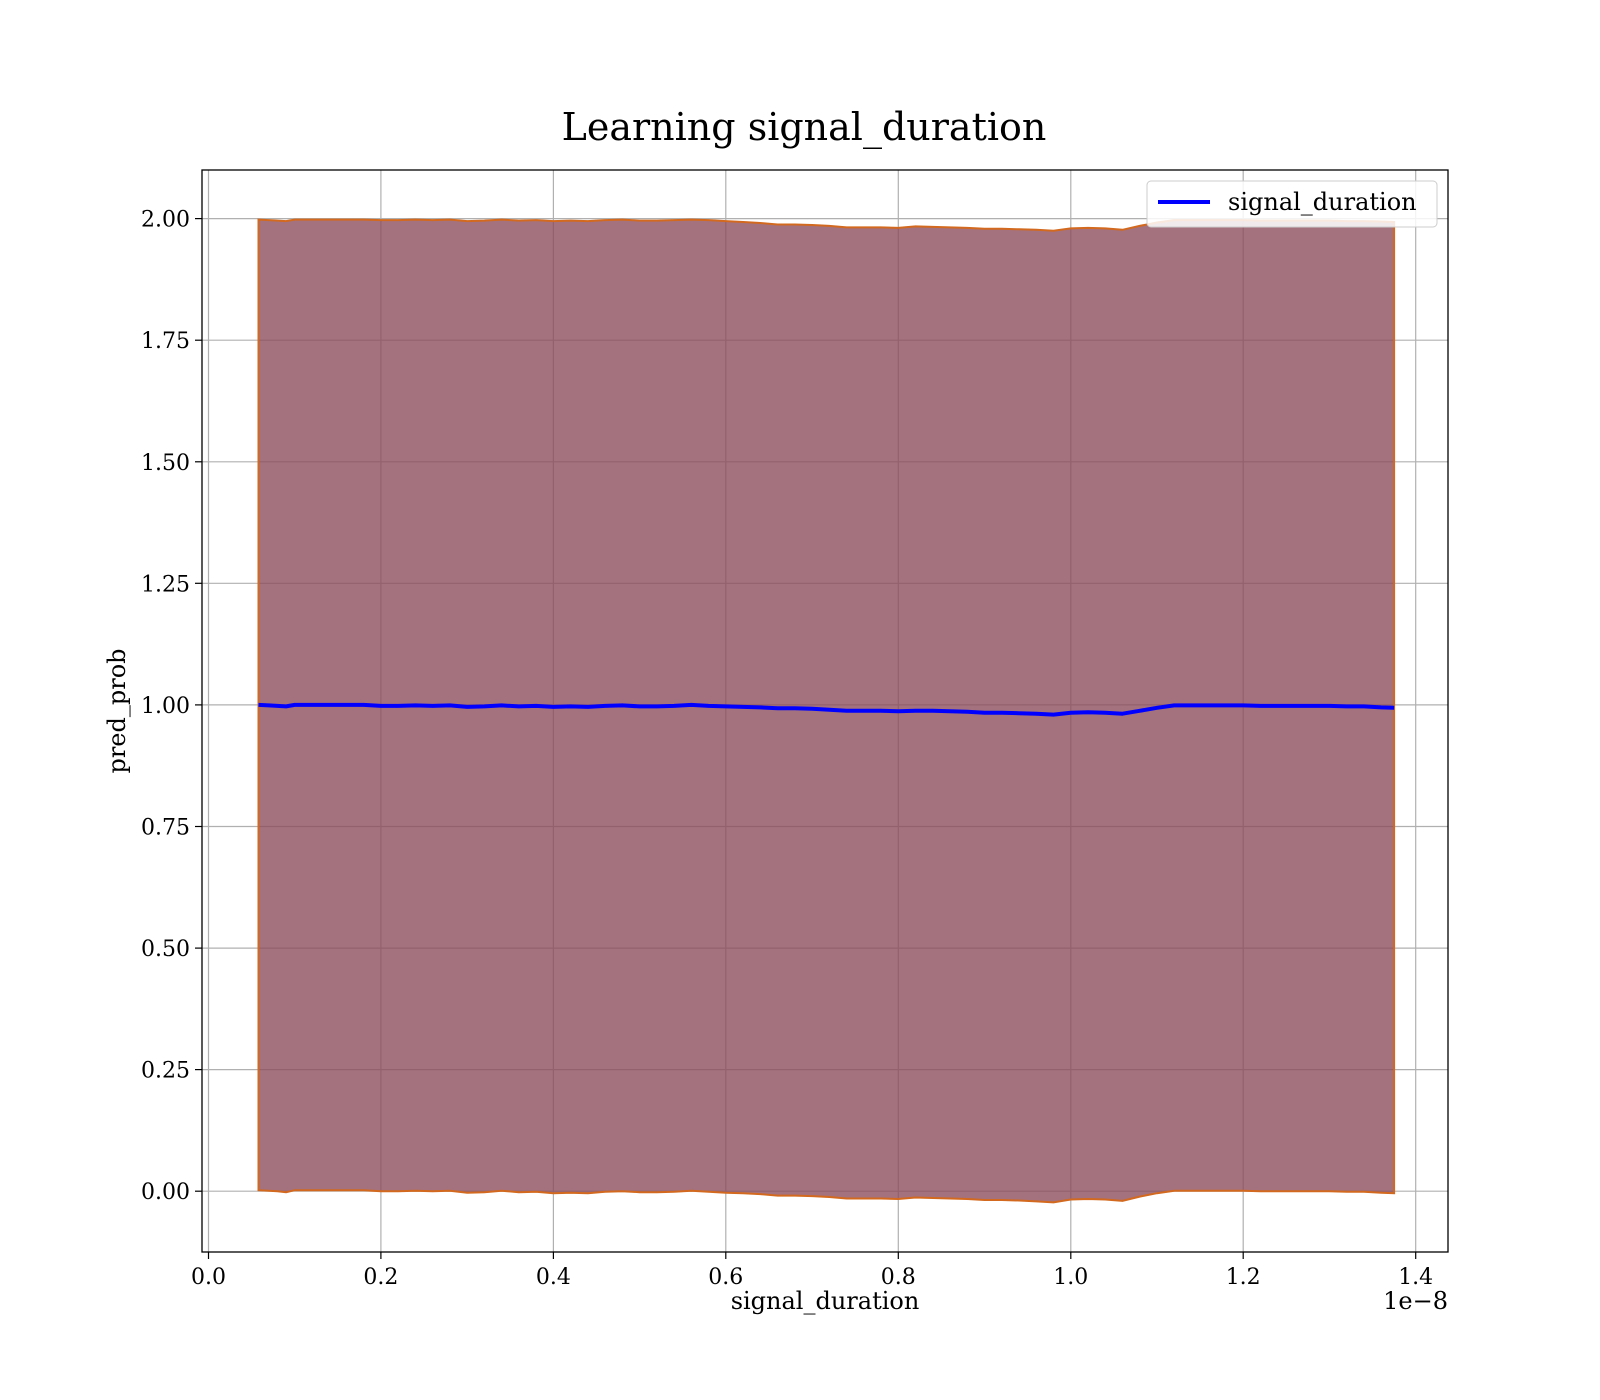 The height and width of the screenshot is (1400, 1600). Describe the element at coordinates (165, 1071) in the screenshot. I see `y-tick-label: 0.25` at that location.